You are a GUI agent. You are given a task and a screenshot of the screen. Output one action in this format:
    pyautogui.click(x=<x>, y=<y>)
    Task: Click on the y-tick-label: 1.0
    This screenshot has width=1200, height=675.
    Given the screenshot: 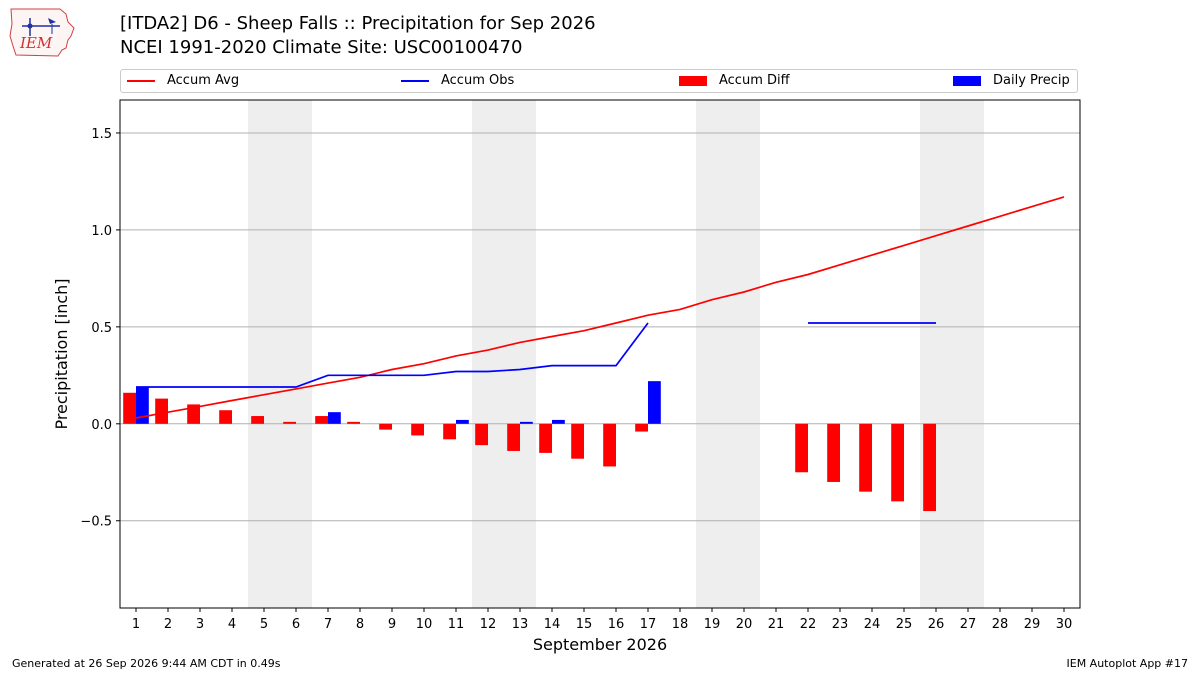 What is the action you would take?
    pyautogui.click(x=101, y=231)
    